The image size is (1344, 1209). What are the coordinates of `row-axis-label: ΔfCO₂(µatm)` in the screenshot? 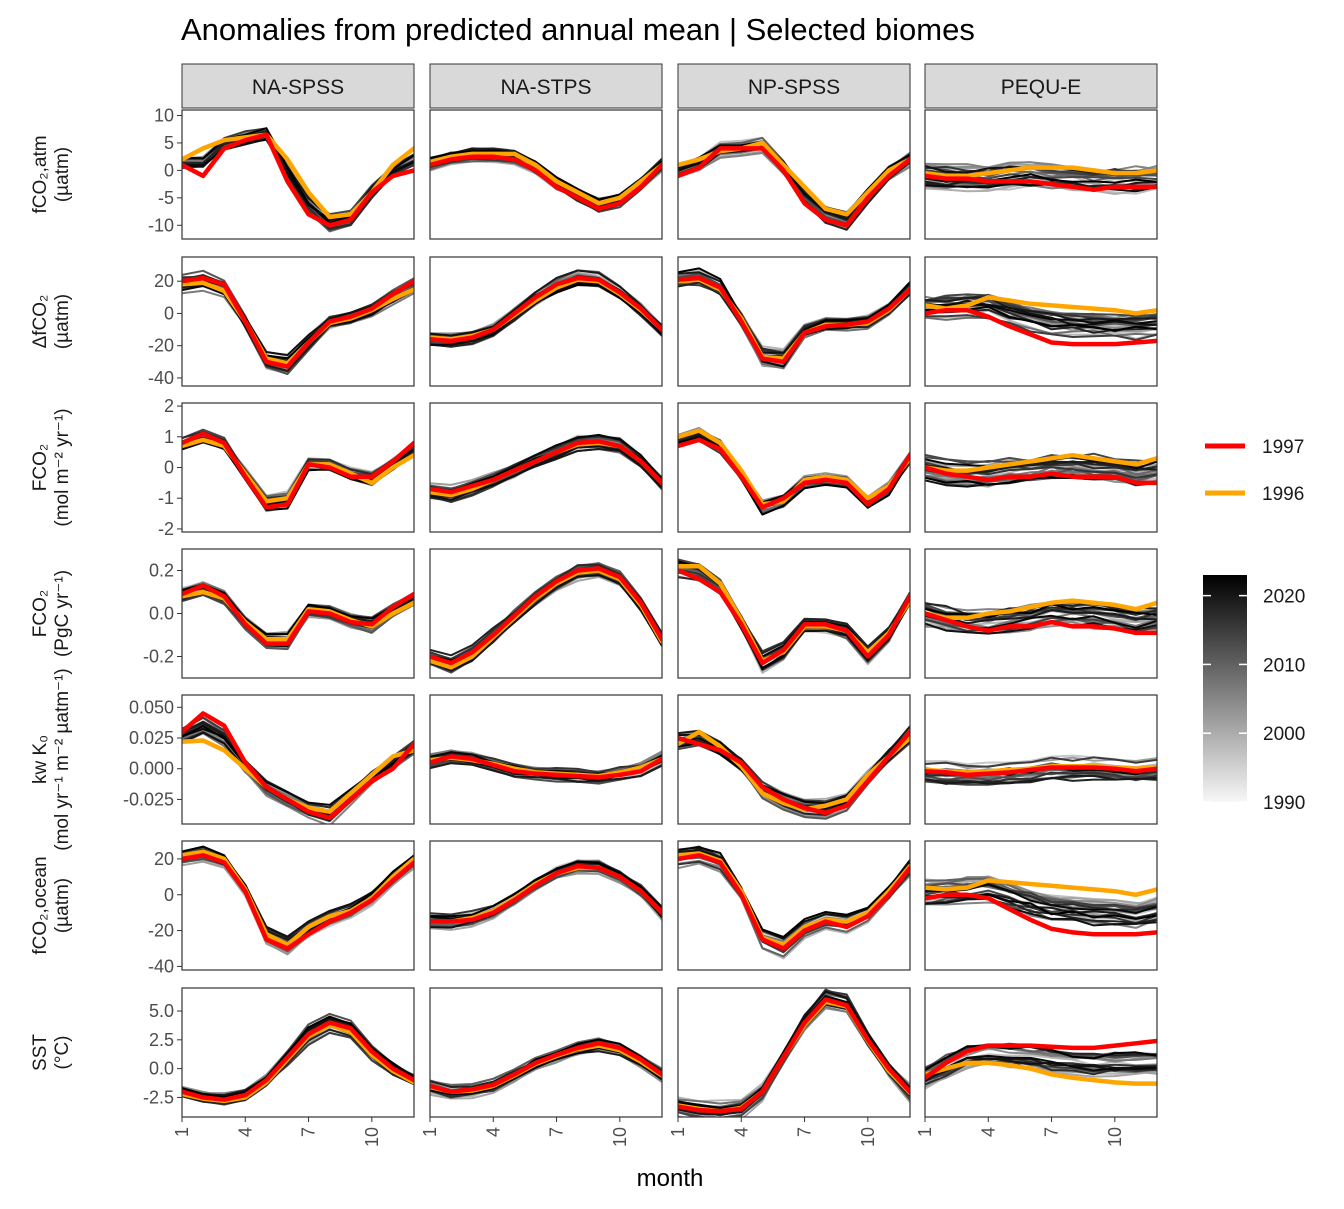 It's located at (51, 321).